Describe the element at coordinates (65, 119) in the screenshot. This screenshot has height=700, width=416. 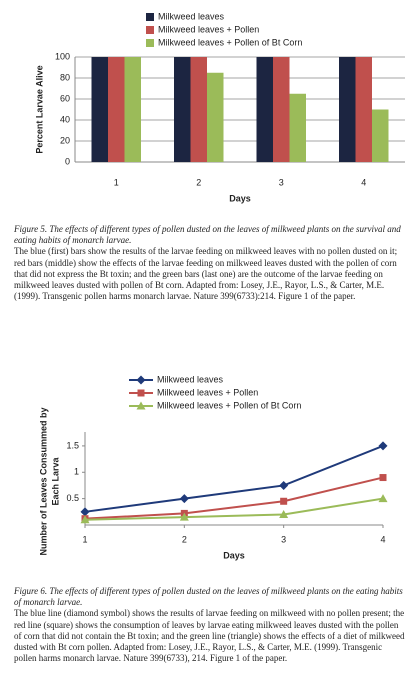
I see `y-tick-label: 40` at that location.